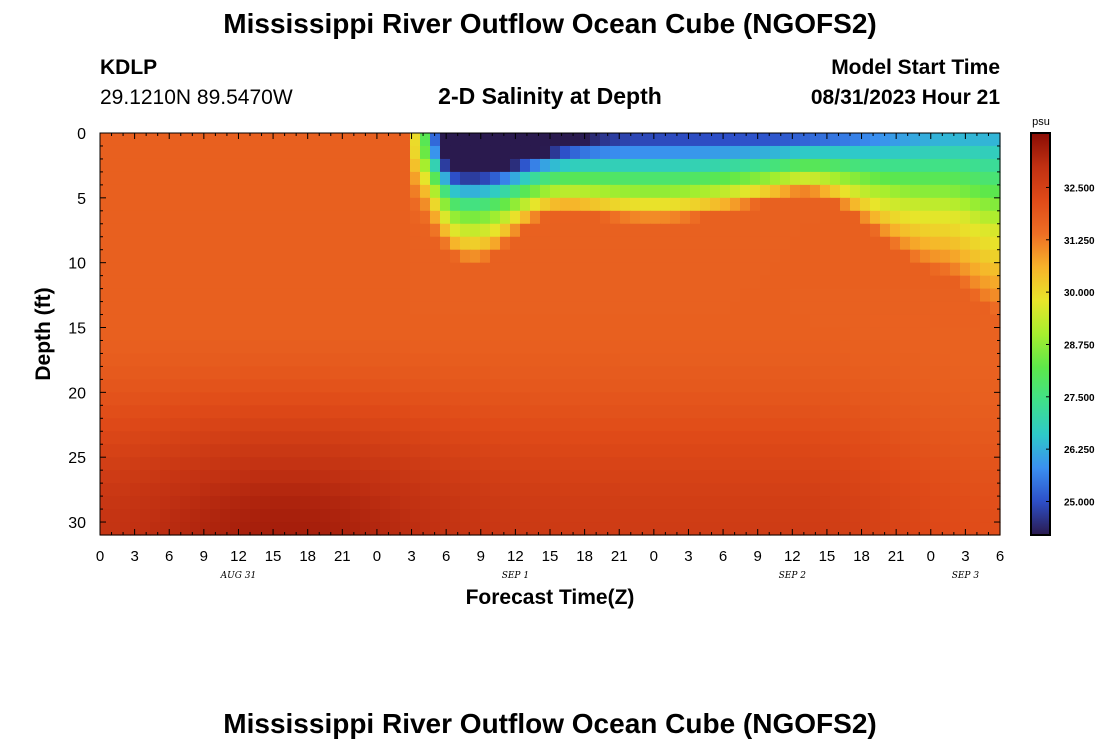 This screenshot has width=1100, height=750. What do you see at coordinates (896, 556) in the screenshot?
I see `x-tick-label: 21` at bounding box center [896, 556].